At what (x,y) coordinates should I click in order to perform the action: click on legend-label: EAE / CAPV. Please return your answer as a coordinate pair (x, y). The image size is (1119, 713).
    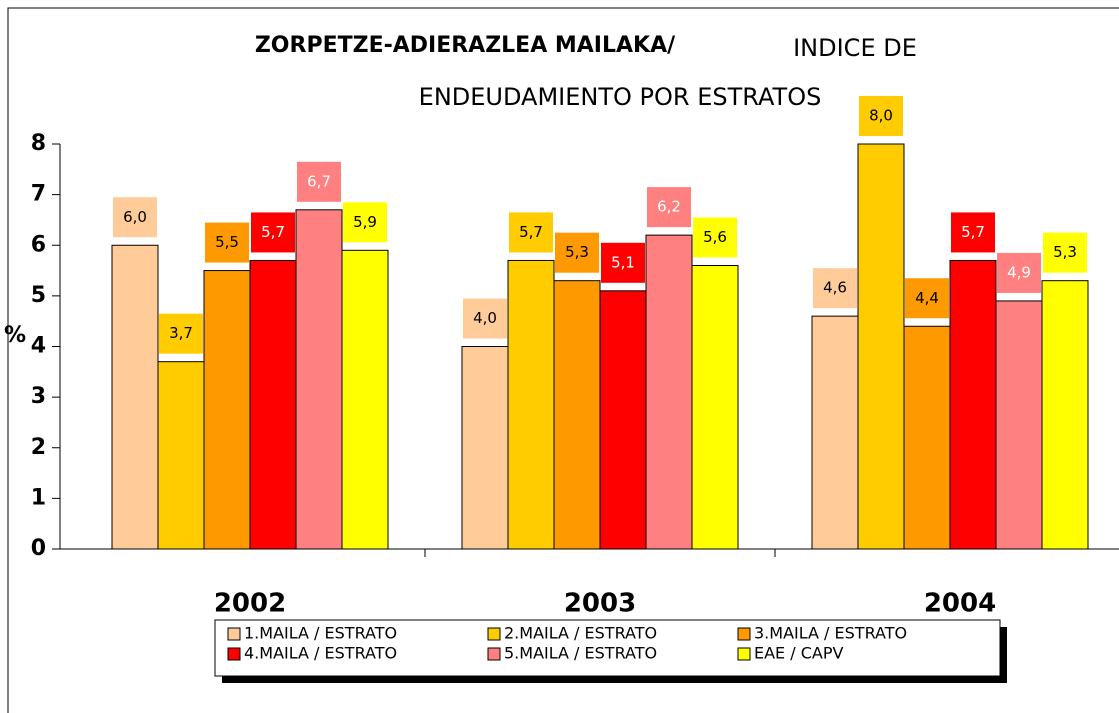
    Looking at the image, I should click on (798, 653).